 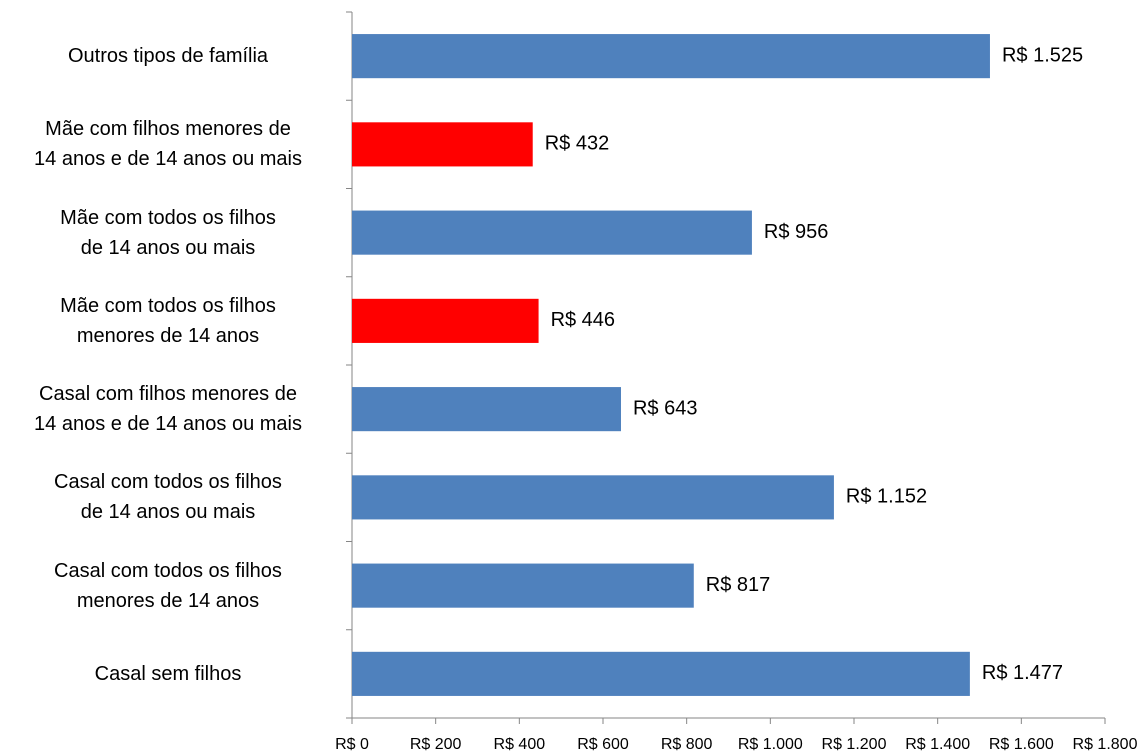 I want to click on x-tick-label: R$ 1.800, so click(x=1105, y=744).